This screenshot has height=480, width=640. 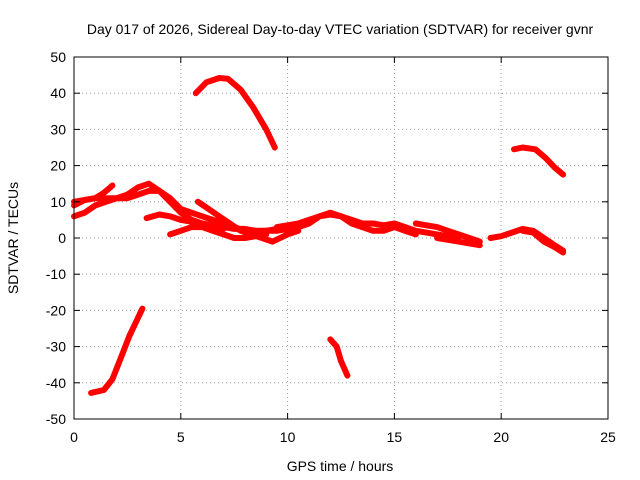 I want to click on y-tick-label: 40, so click(x=58, y=93).